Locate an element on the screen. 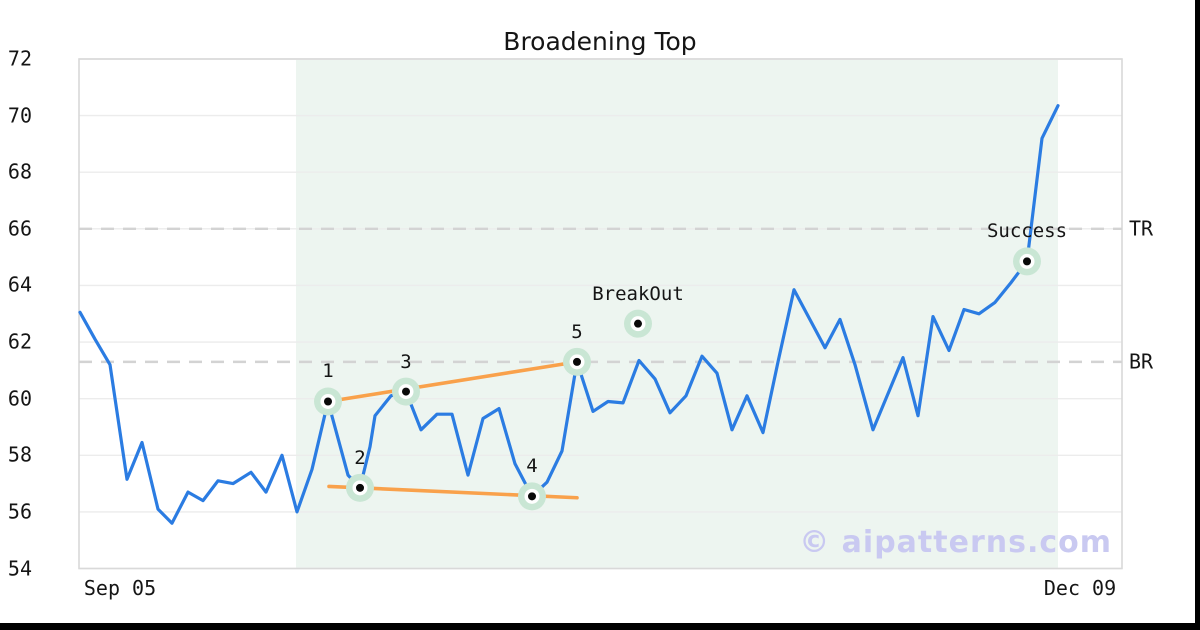 Image resolution: width=1200 pixels, height=630 pixels. level-label-br: BR is located at coordinates (1141, 361).